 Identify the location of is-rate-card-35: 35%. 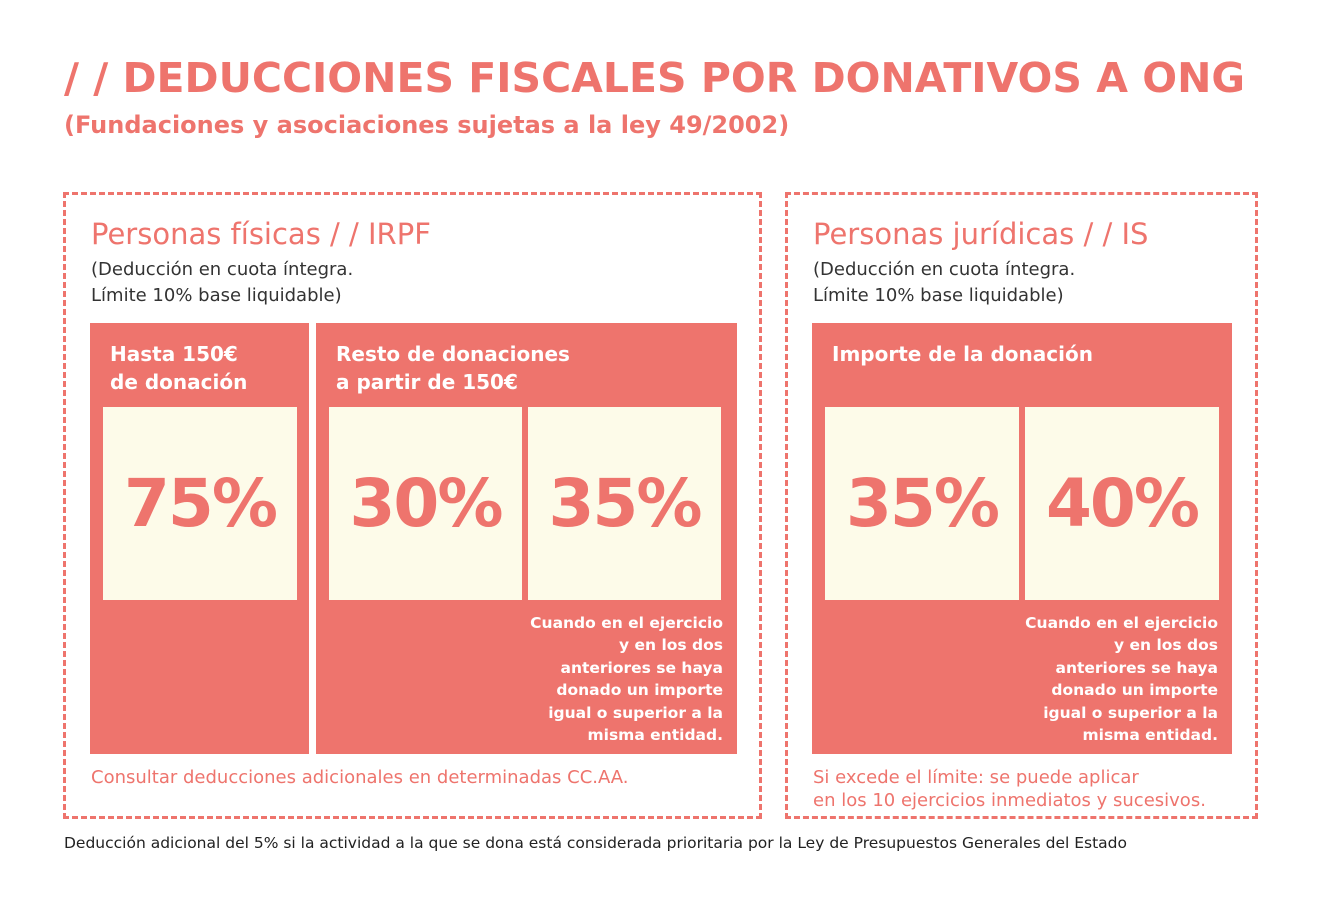
(922, 503).